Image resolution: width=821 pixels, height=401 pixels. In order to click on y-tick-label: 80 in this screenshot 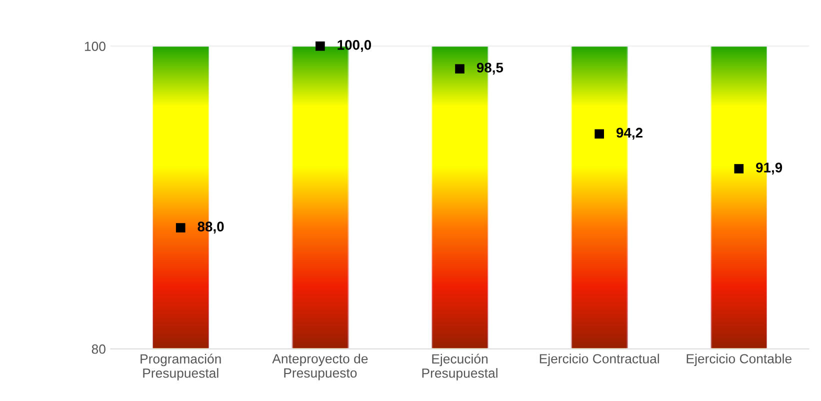, I will do `click(99, 349)`.